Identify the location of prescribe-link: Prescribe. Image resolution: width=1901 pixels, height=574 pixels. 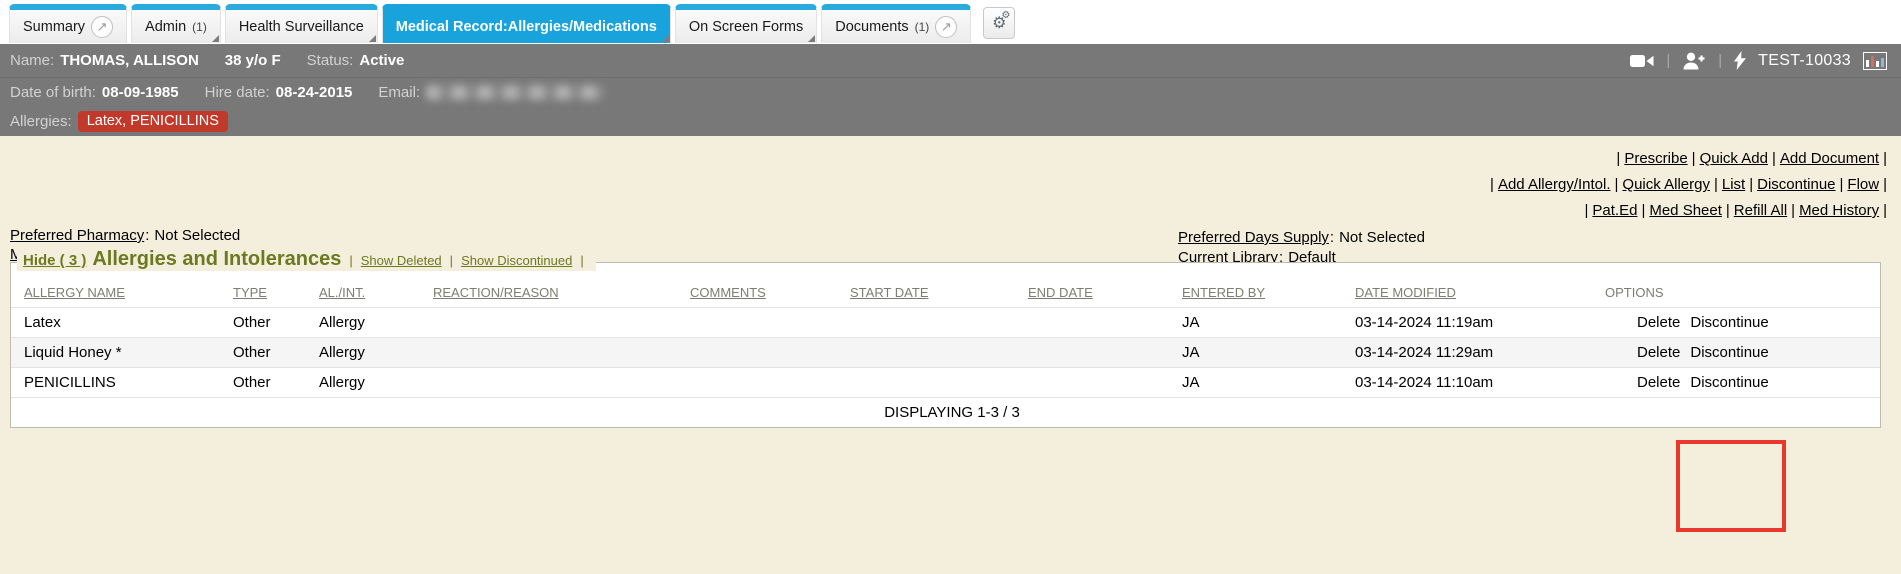
(1656, 158).